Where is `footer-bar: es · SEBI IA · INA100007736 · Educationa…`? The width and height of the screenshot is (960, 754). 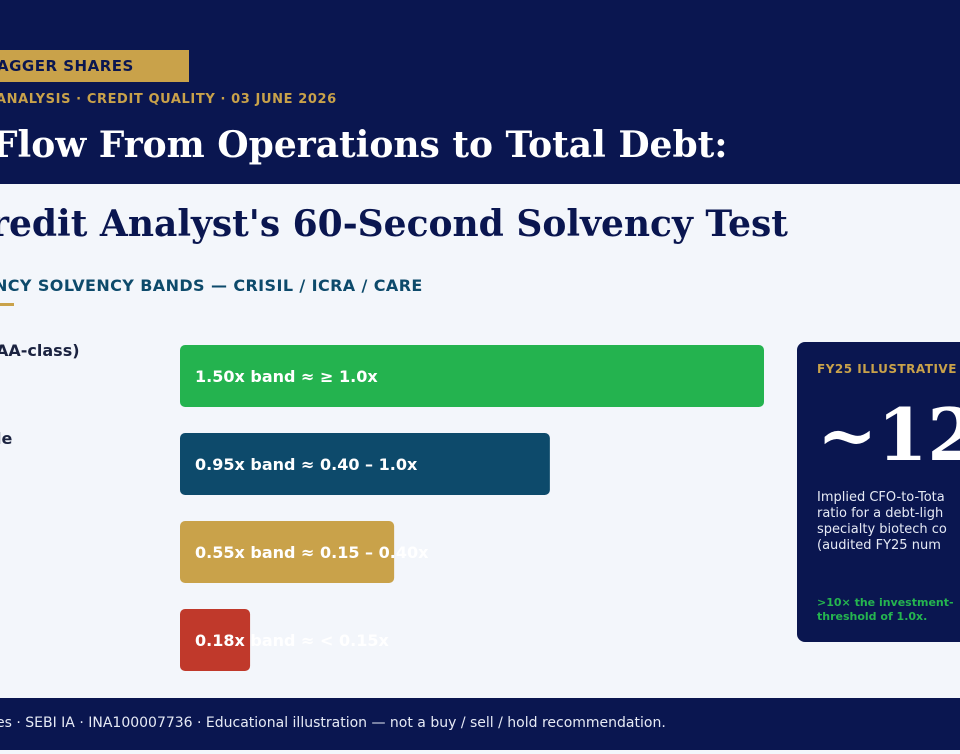 footer-bar: es · SEBI IA · INA100007736 · Educationa… is located at coordinates (480, 724).